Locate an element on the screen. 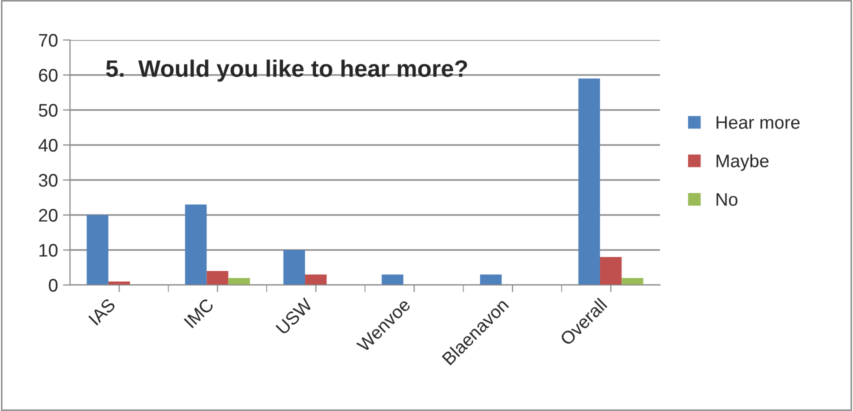  legend-label: Maybe is located at coordinates (742, 162).